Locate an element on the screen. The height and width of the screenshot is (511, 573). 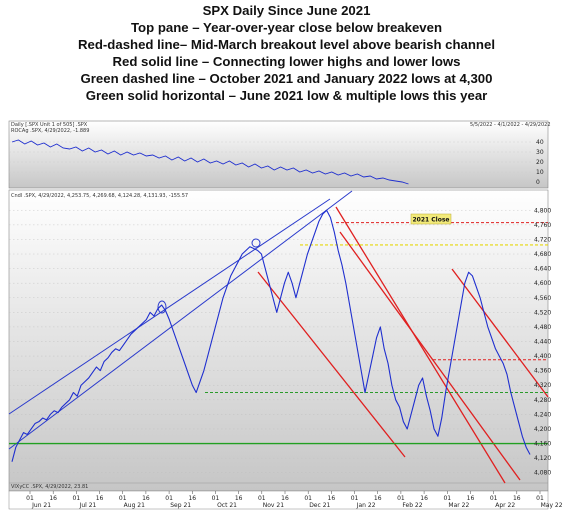
x-month-label: Mar 22 is located at coordinates (458, 505).